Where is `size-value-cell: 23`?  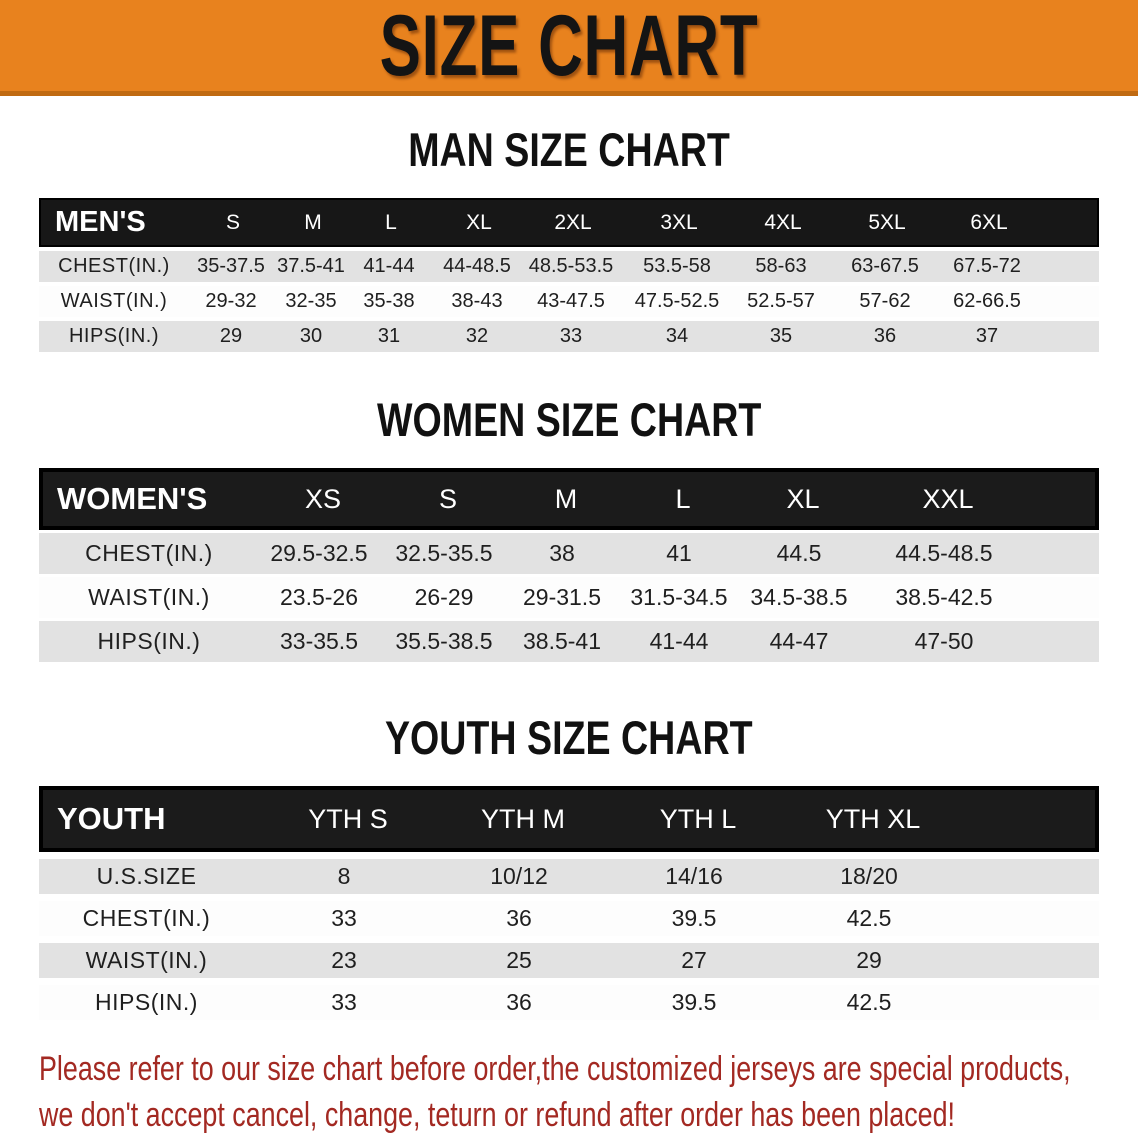 size-value-cell: 23 is located at coordinates (344, 960).